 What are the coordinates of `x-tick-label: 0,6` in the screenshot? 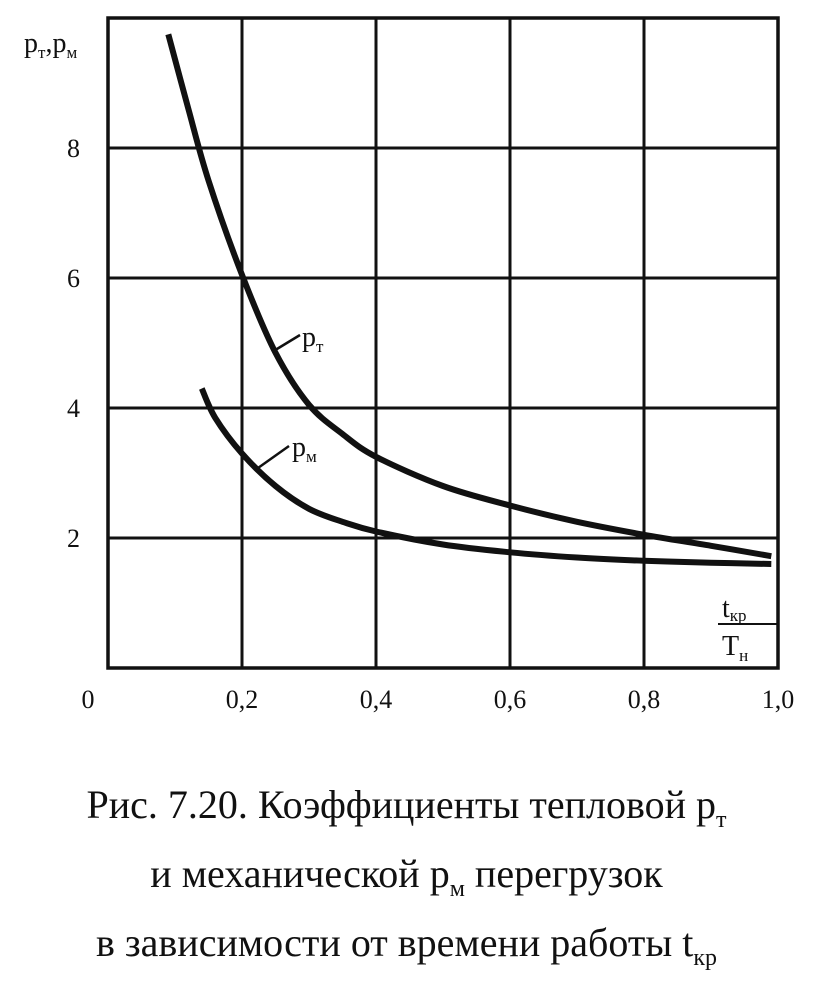 It's located at (510, 699).